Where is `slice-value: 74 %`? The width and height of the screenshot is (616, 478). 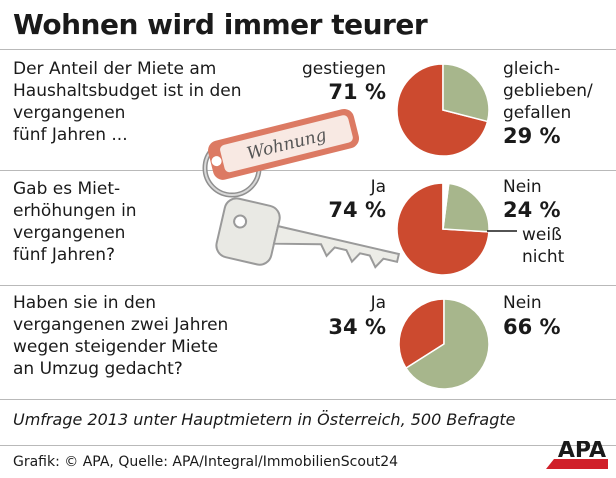
slice-value: 74 % is located at coordinates (357, 210).